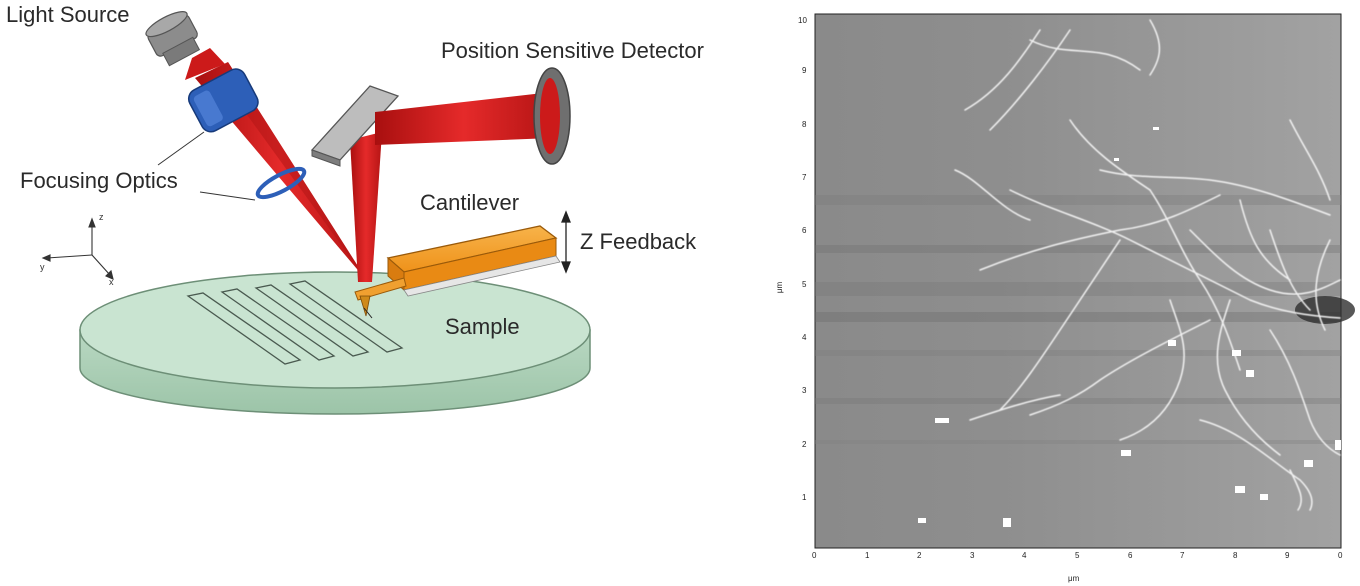 This screenshot has height=586, width=1360. What do you see at coordinates (1074, 578) in the screenshot?
I see `x-unit-label: μm` at bounding box center [1074, 578].